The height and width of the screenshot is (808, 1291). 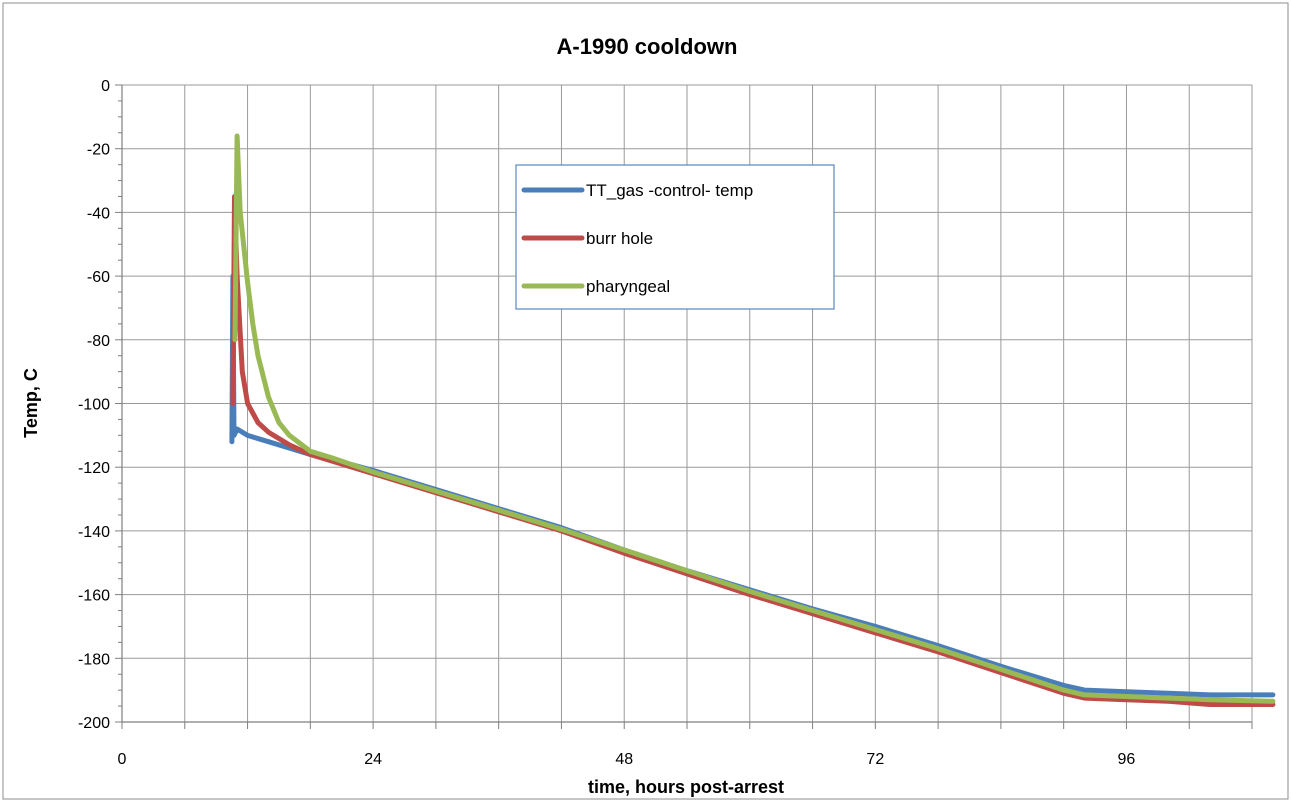 I want to click on x-axis-label: time, hours post-arrest, so click(x=686, y=787).